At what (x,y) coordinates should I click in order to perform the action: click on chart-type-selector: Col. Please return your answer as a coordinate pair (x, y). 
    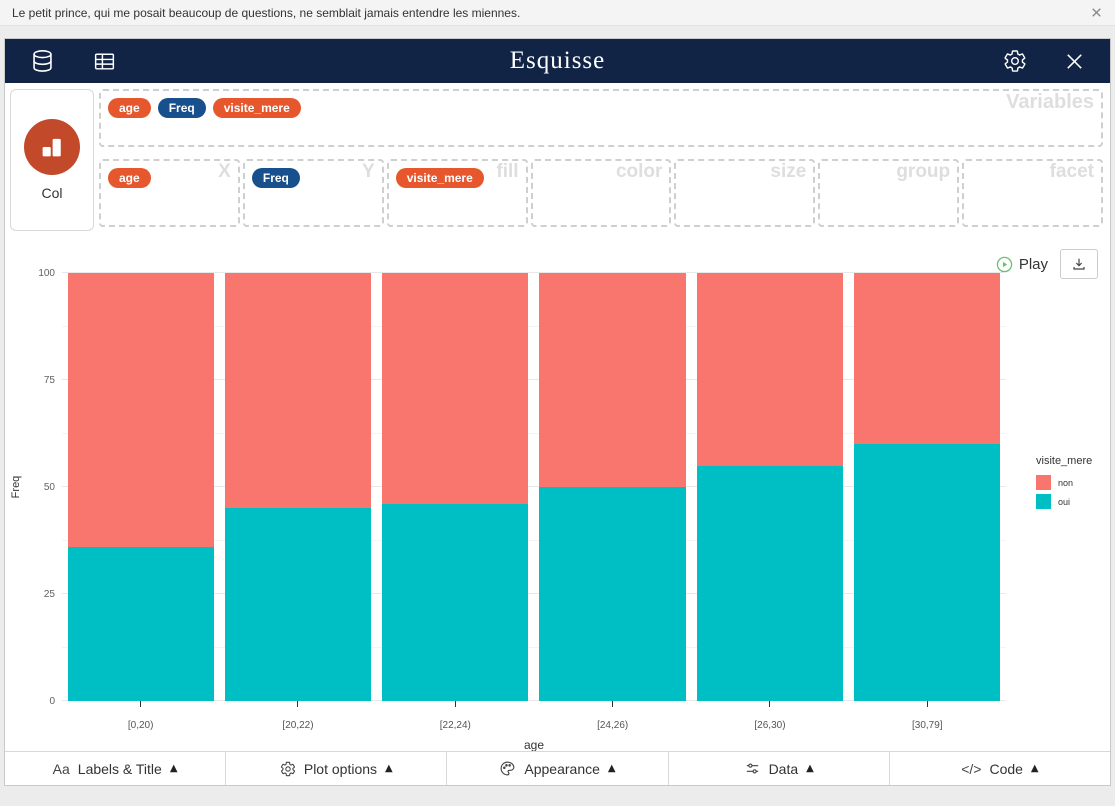
    Looking at the image, I should click on (52, 160).